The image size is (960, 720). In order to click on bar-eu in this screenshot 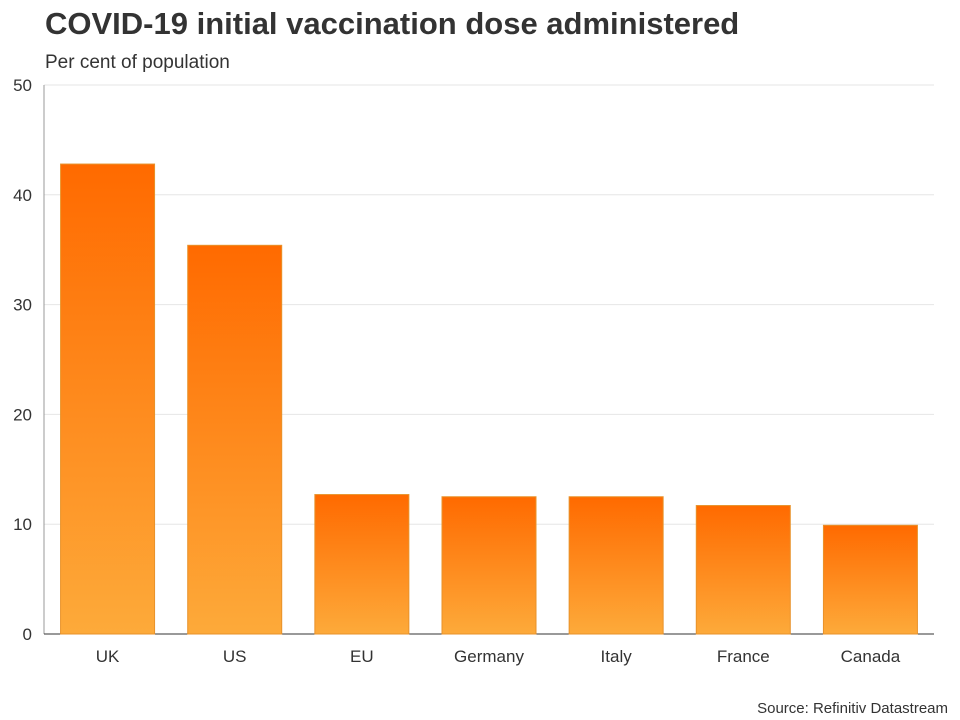, I will do `click(362, 564)`.